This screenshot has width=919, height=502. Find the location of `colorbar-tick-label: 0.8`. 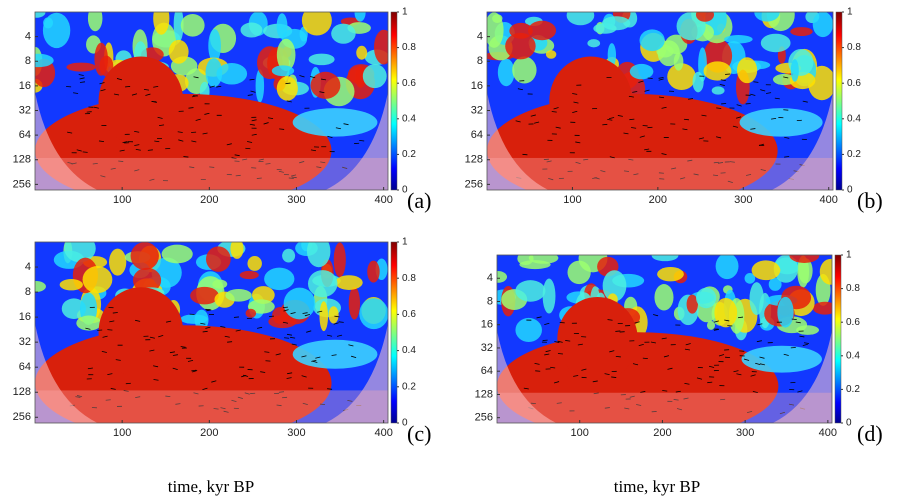

colorbar-tick-label: 0.8 is located at coordinates (854, 47).